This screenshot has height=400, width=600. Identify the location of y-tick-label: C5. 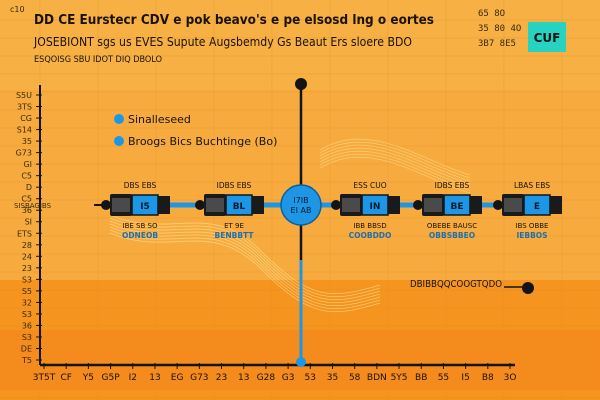
(26, 176).